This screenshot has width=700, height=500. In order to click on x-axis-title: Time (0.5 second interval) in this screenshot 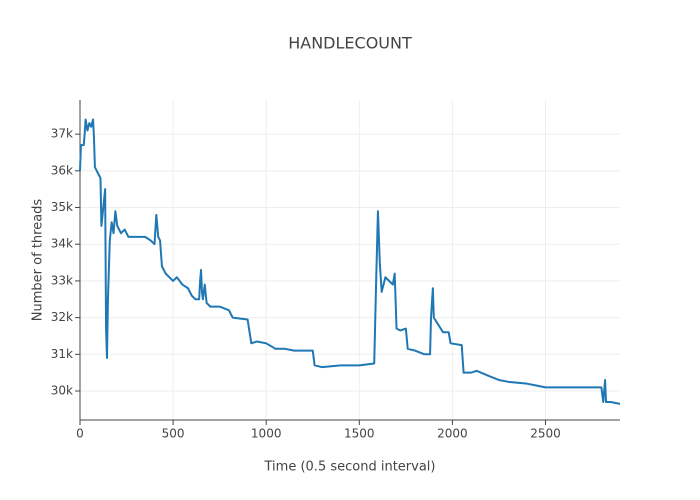, I will do `click(350, 467)`.